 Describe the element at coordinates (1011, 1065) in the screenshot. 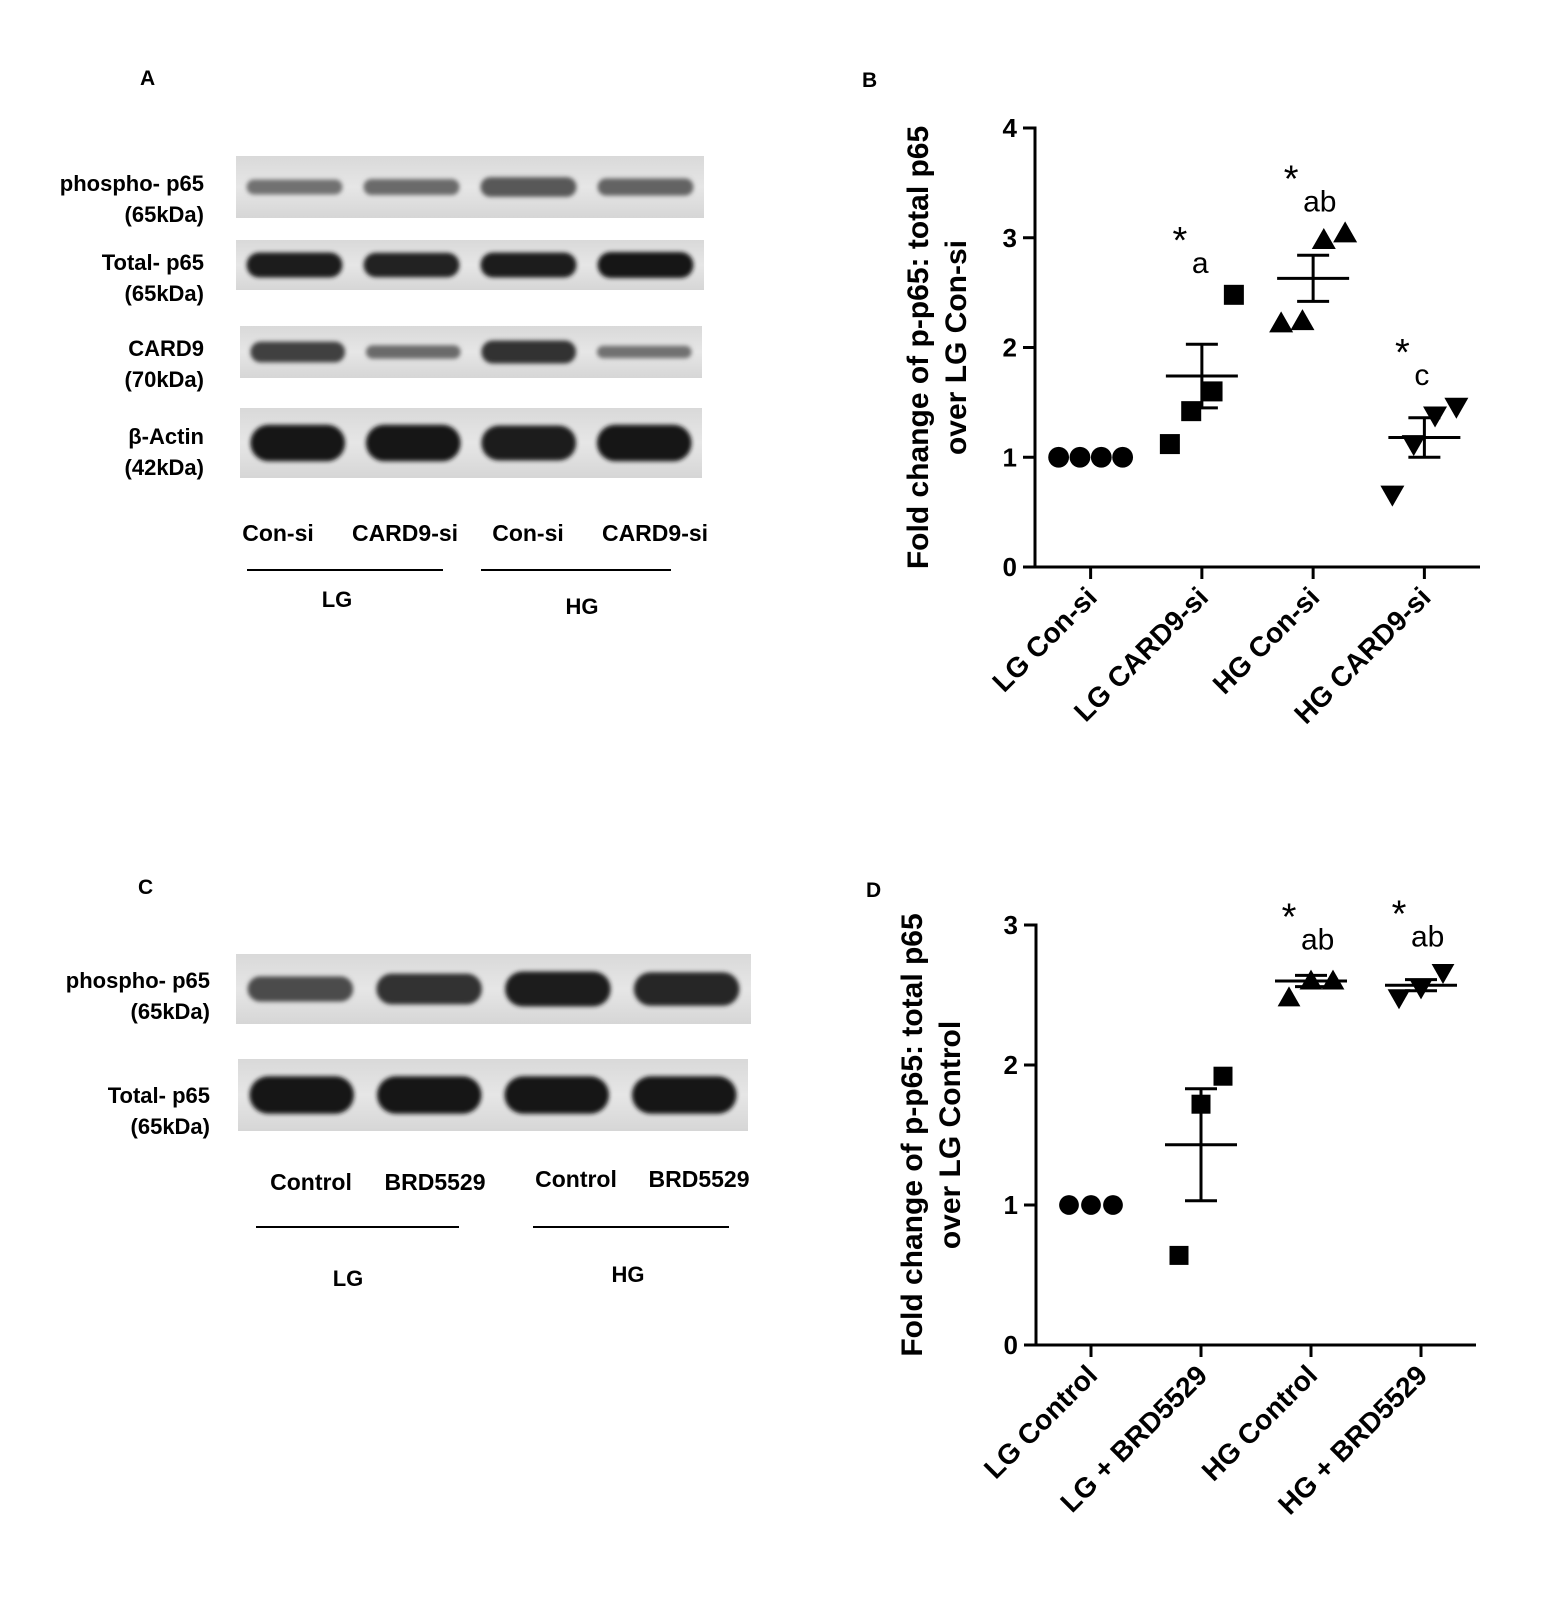

I see `y-tick-label: 2` at that location.